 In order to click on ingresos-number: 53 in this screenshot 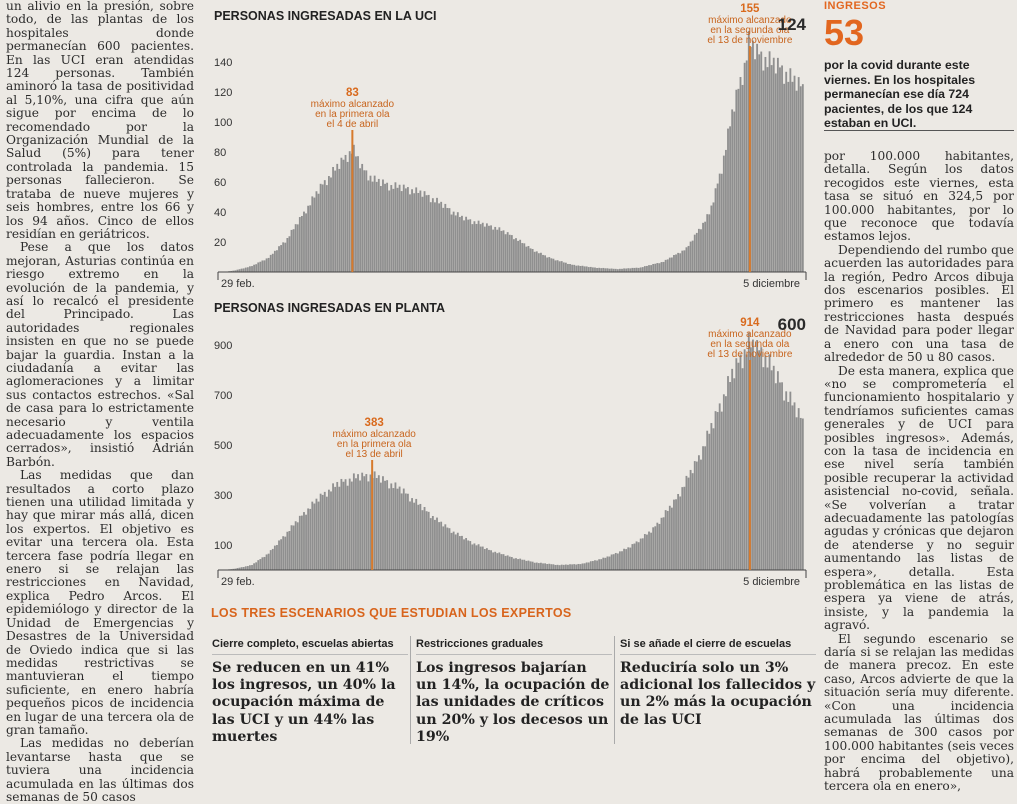, I will do `click(919, 33)`.